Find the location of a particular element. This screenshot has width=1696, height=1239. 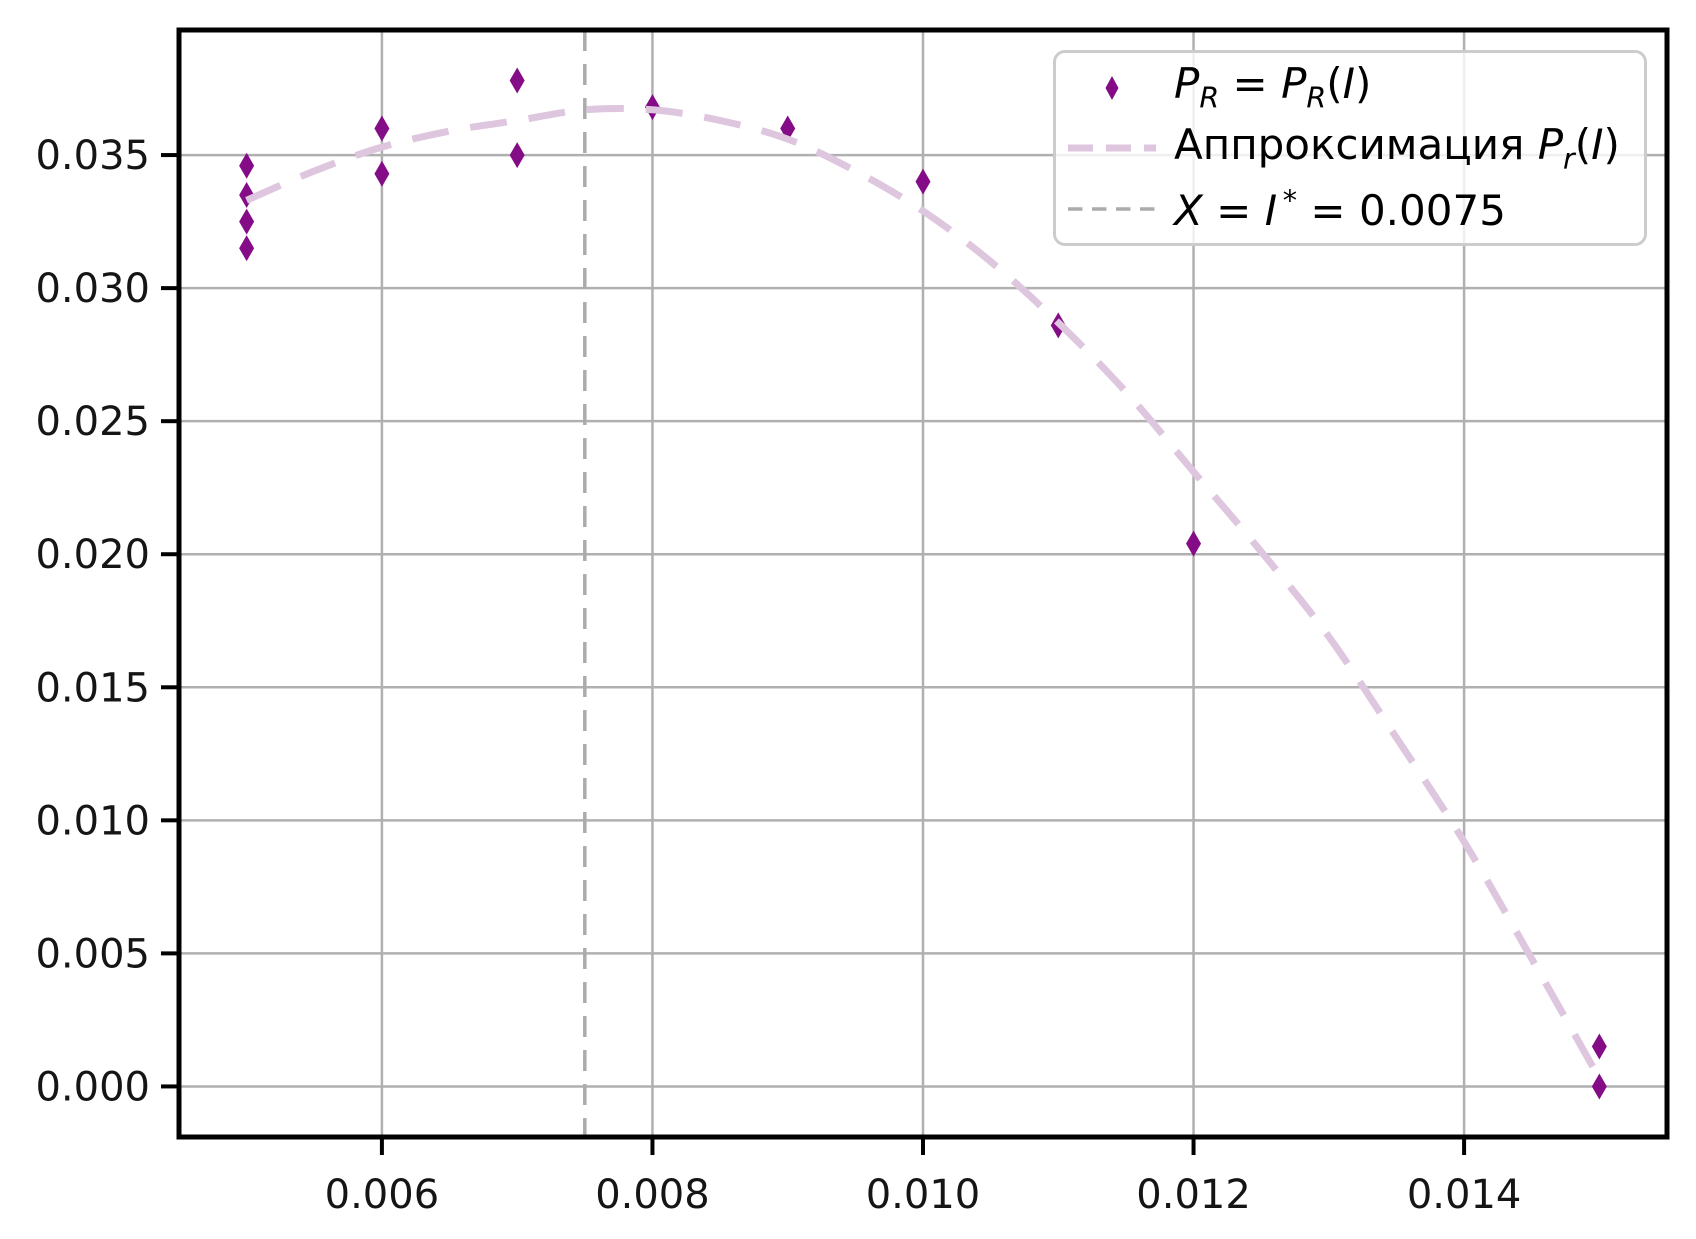

thin-diamond-glyph is located at coordinates (1112, 87).